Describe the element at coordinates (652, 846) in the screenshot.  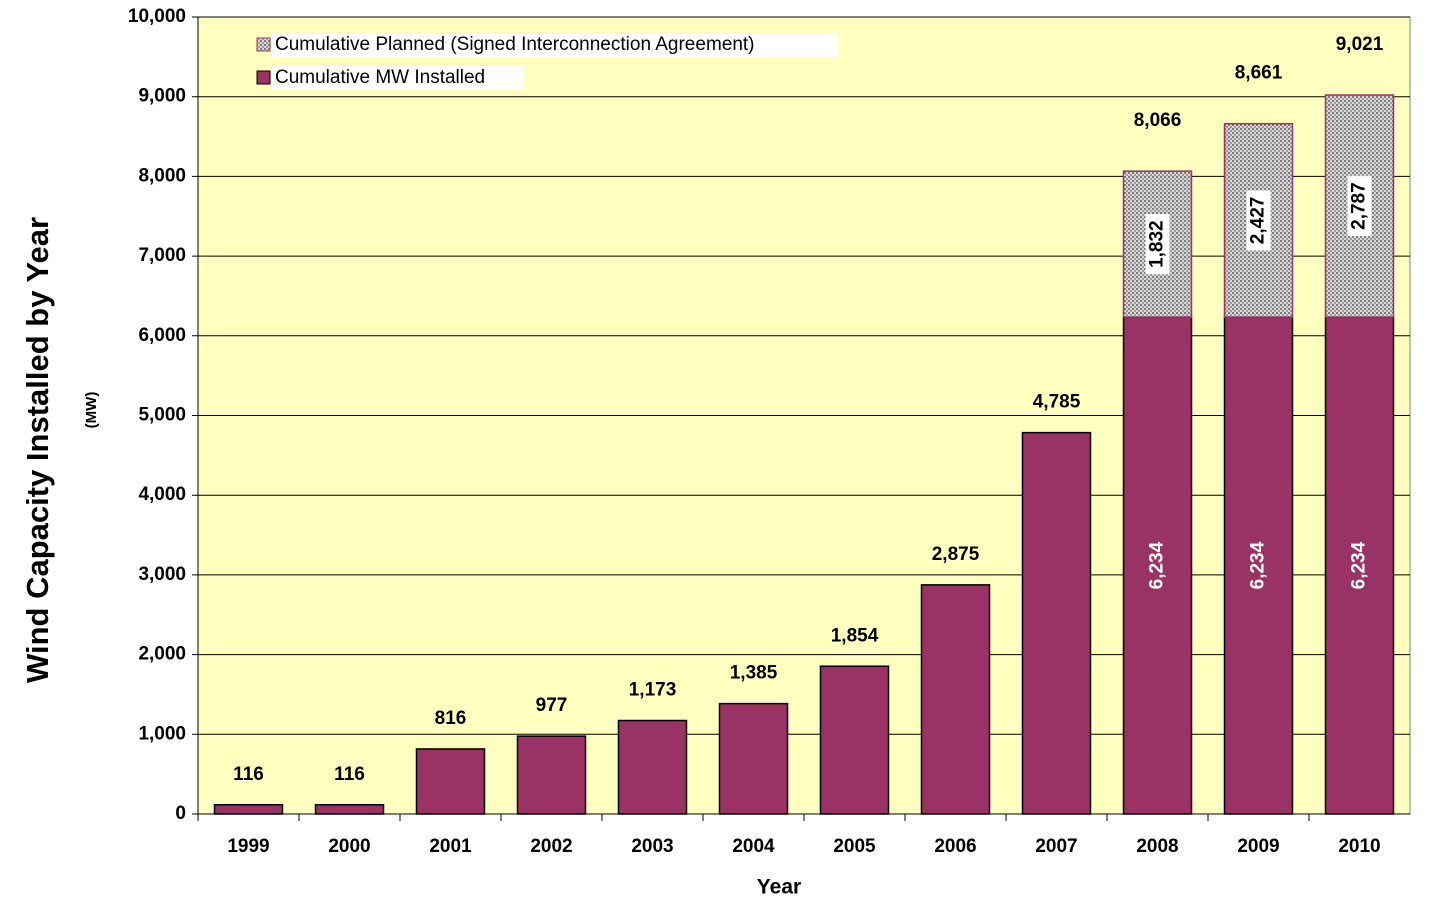
I see `x-tick-label: 2003` at that location.